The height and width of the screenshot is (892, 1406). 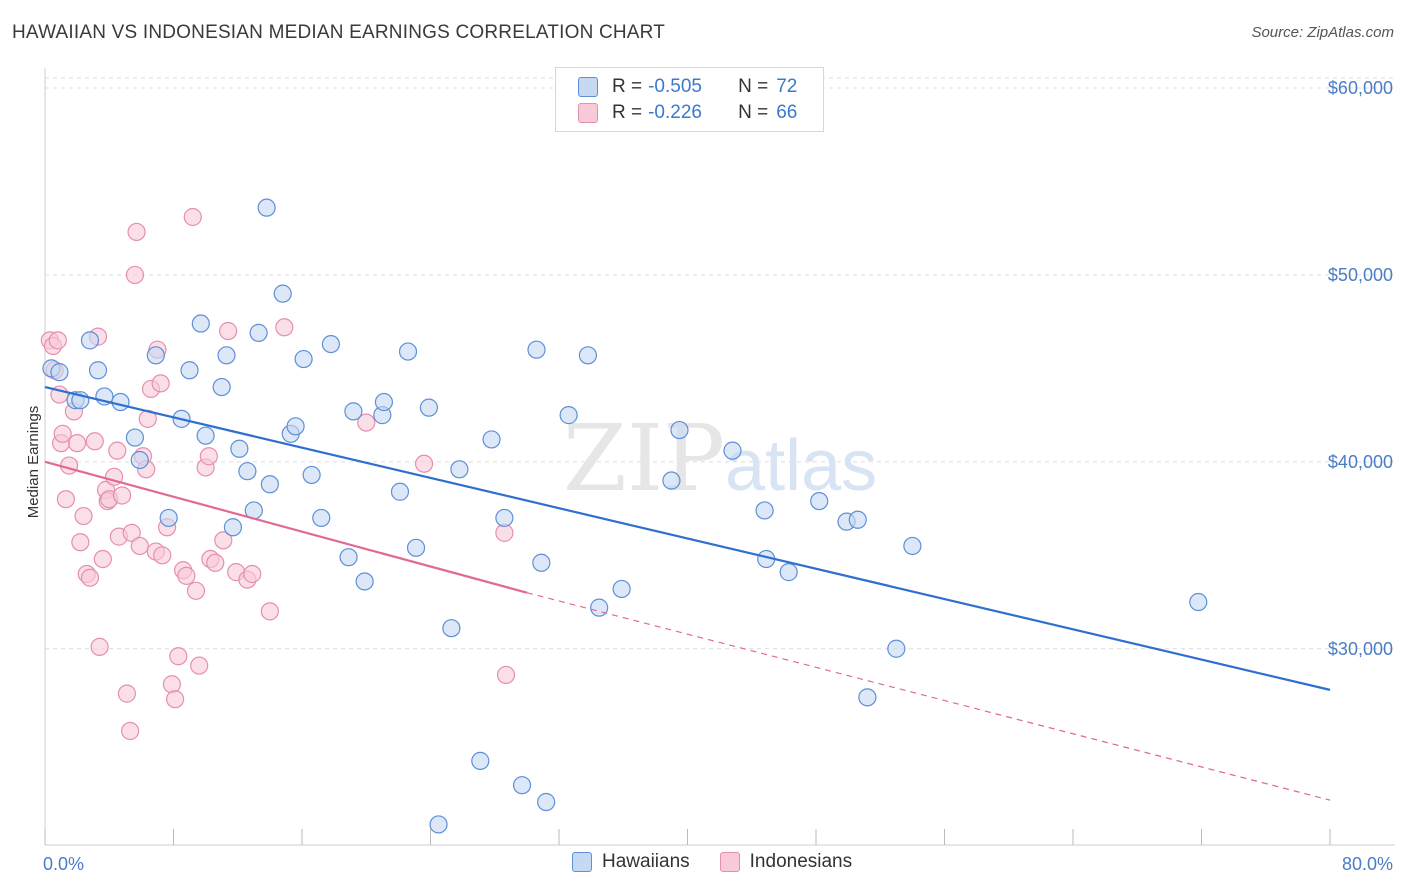 What do you see at coordinates (787, 86) in the screenshot?
I see `legend-n-value: 72` at bounding box center [787, 86].